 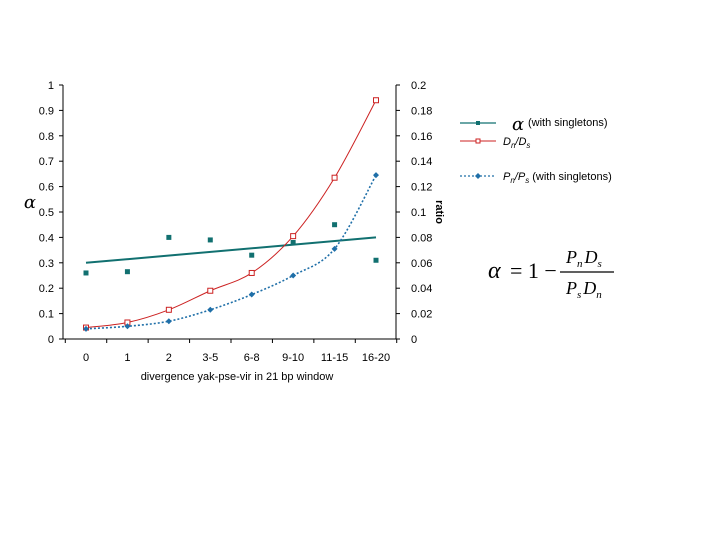 I want to click on legend-pn-ps-label: Pn/Ps (with singletons), so click(x=557, y=178).